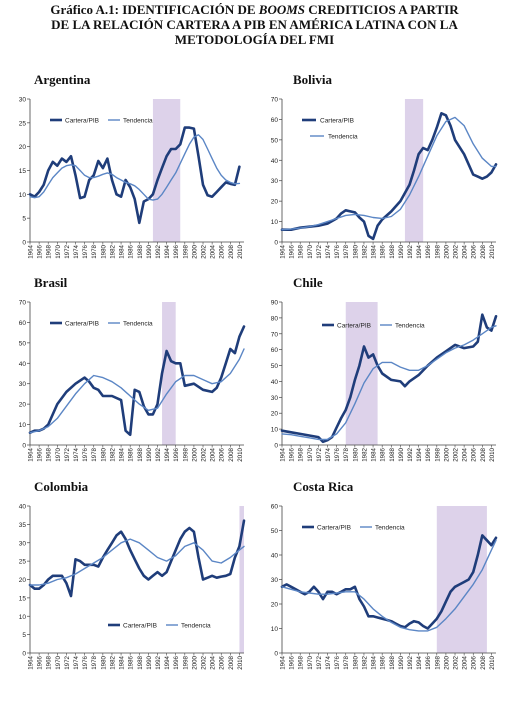  What do you see at coordinates (313, 79) in the screenshot?
I see `panel-title-bolivia: Bolivia` at bounding box center [313, 79].